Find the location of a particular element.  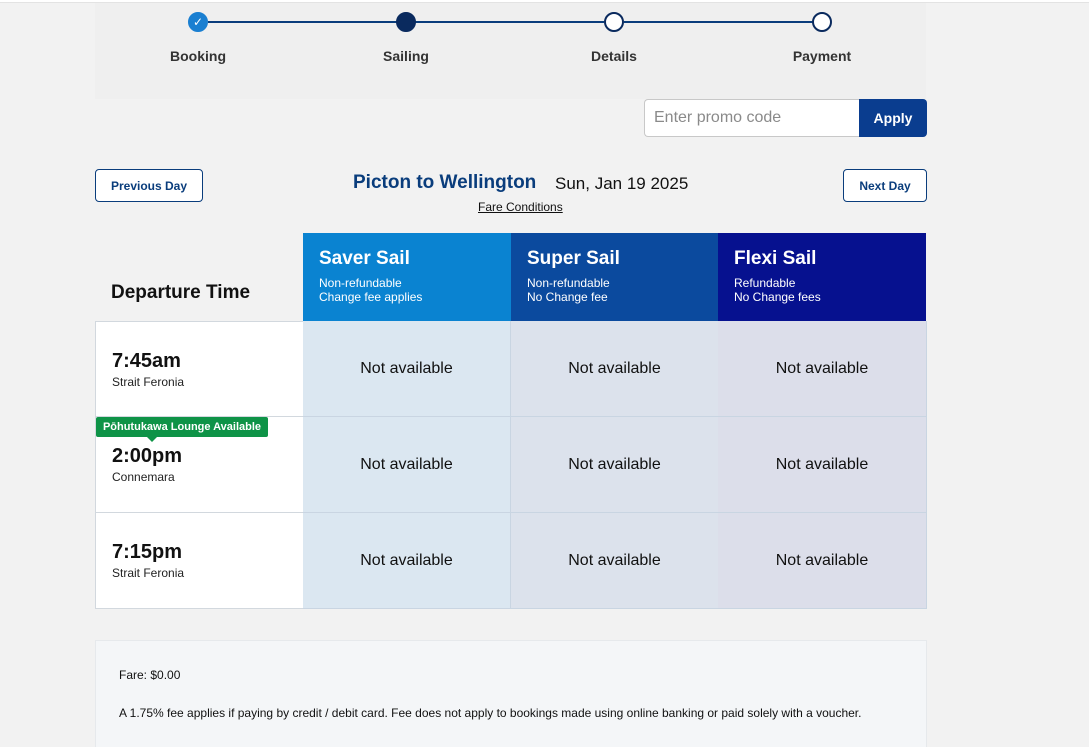

fare-desc-line2: No Change fee is located at coordinates (567, 297).